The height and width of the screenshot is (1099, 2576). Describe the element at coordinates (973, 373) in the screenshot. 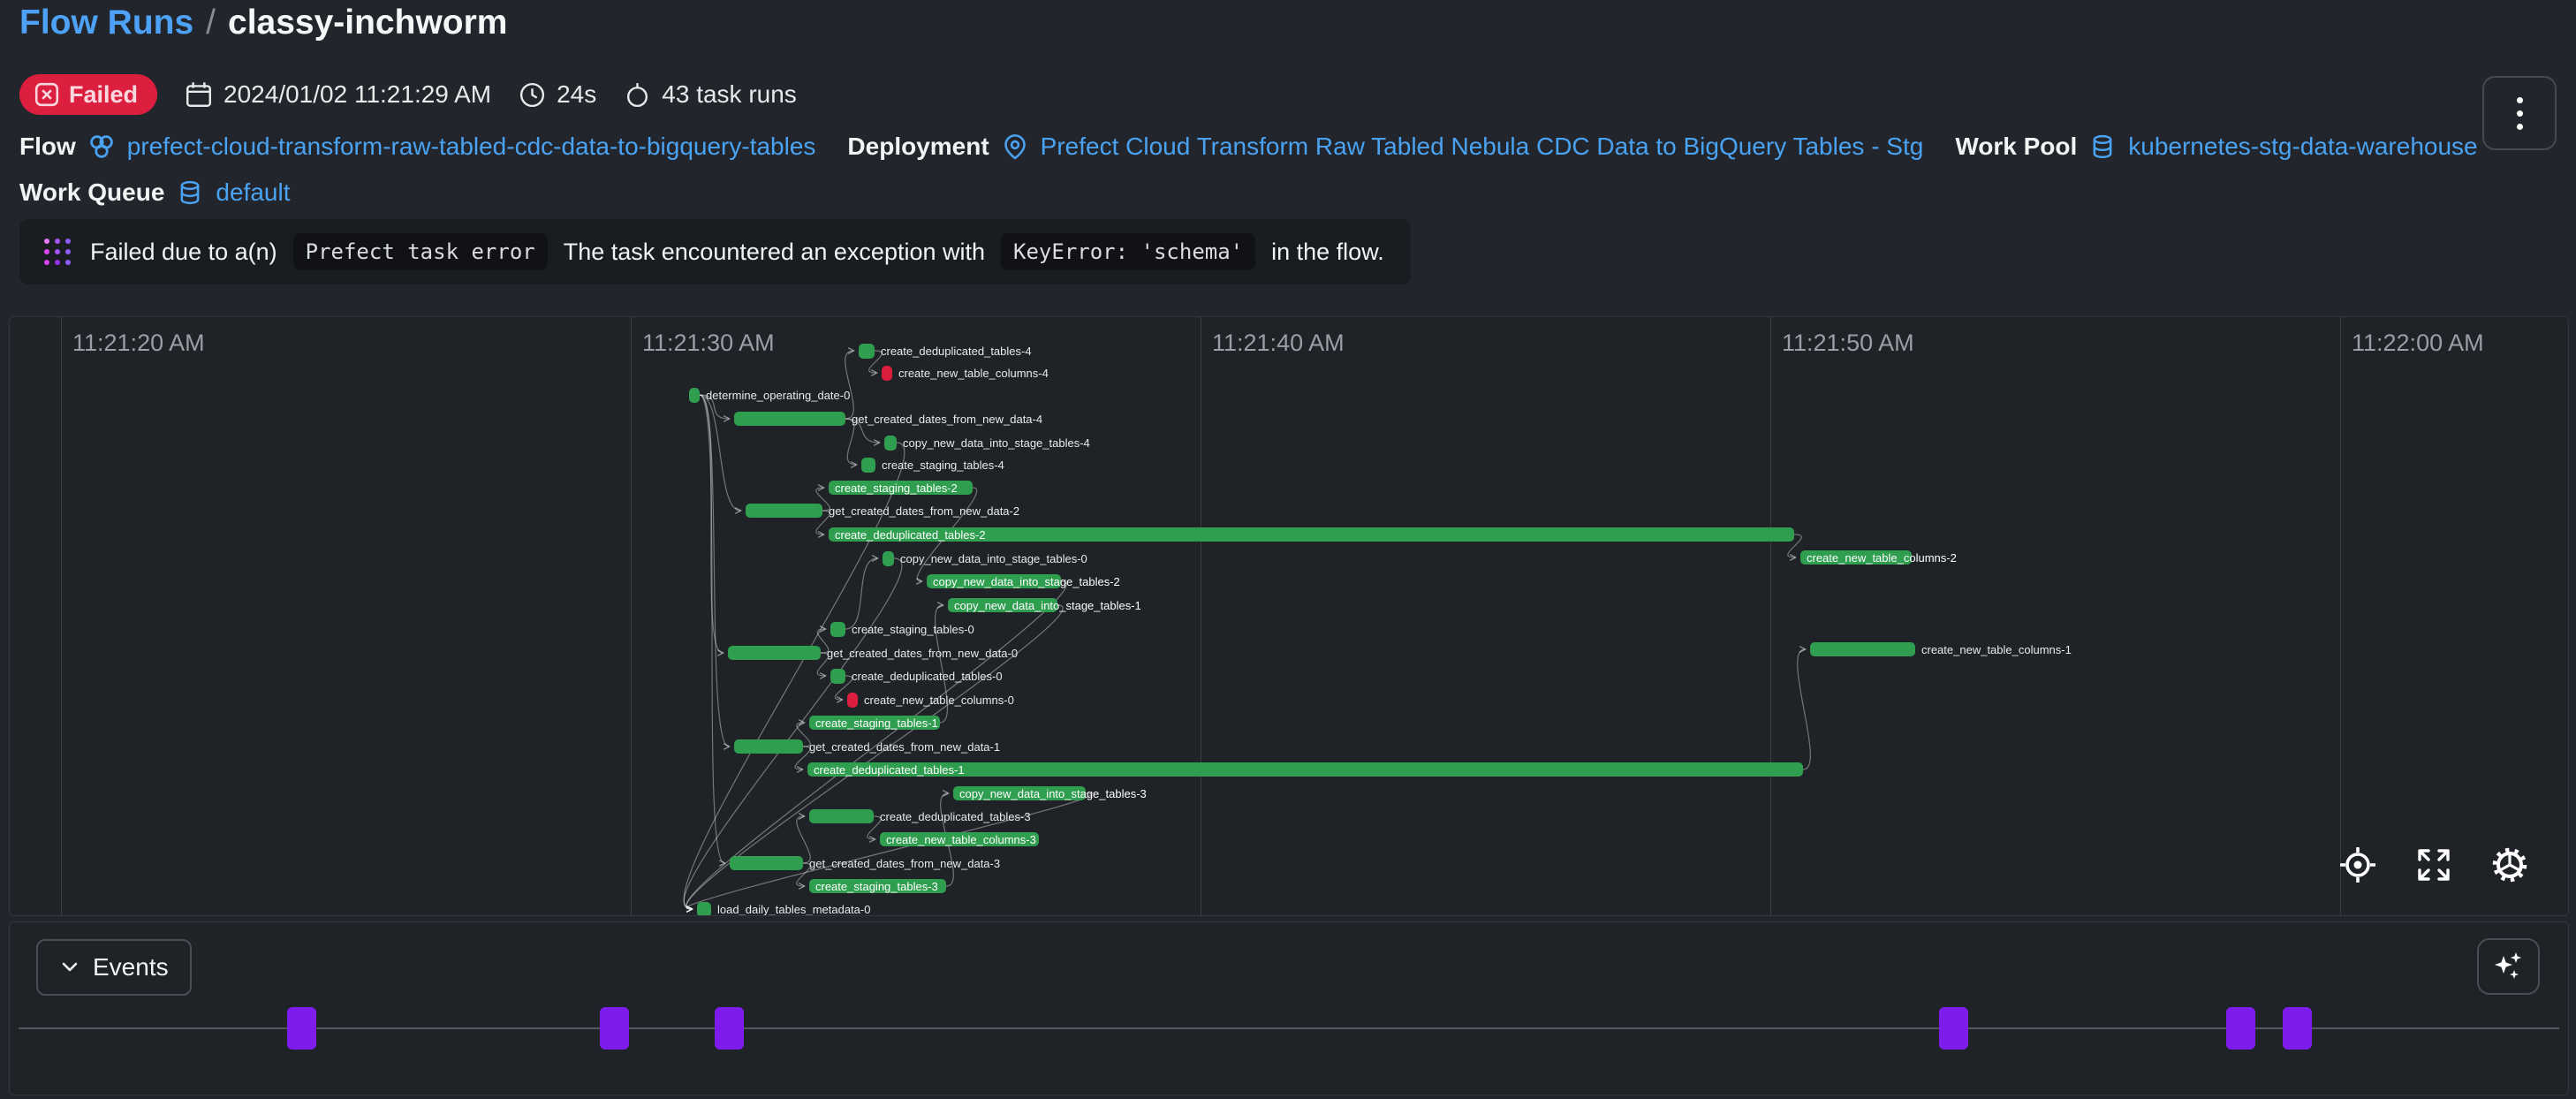

I see `task-label: create_new_table_columns-4` at that location.